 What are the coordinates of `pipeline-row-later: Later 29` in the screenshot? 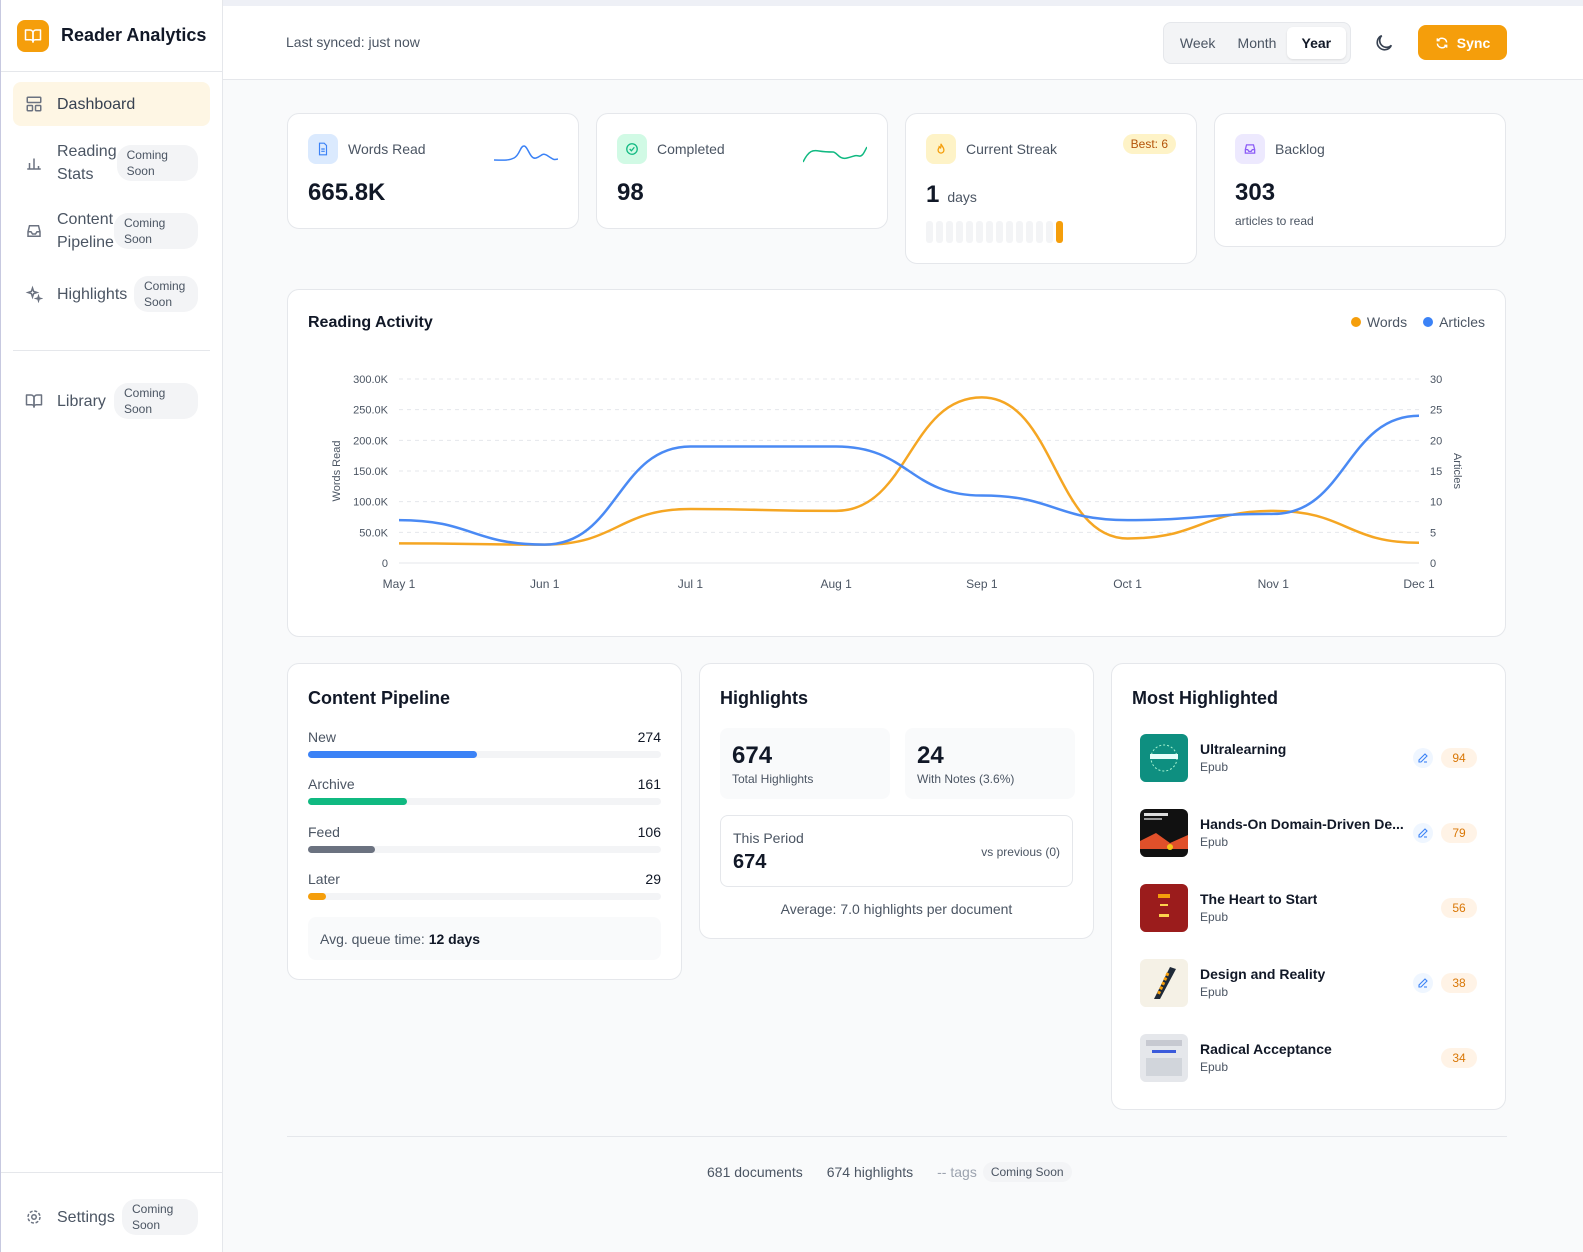 It's located at (484, 885).